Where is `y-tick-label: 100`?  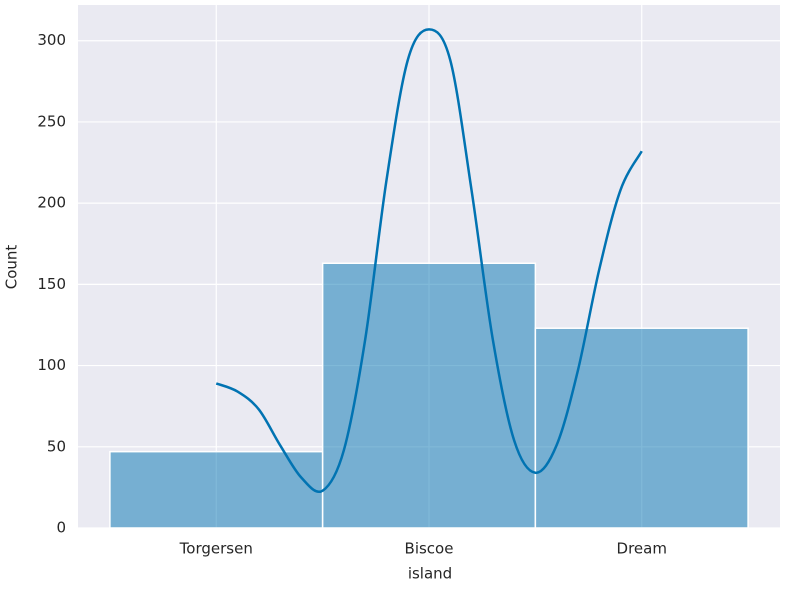 y-tick-label: 100 is located at coordinates (51, 365).